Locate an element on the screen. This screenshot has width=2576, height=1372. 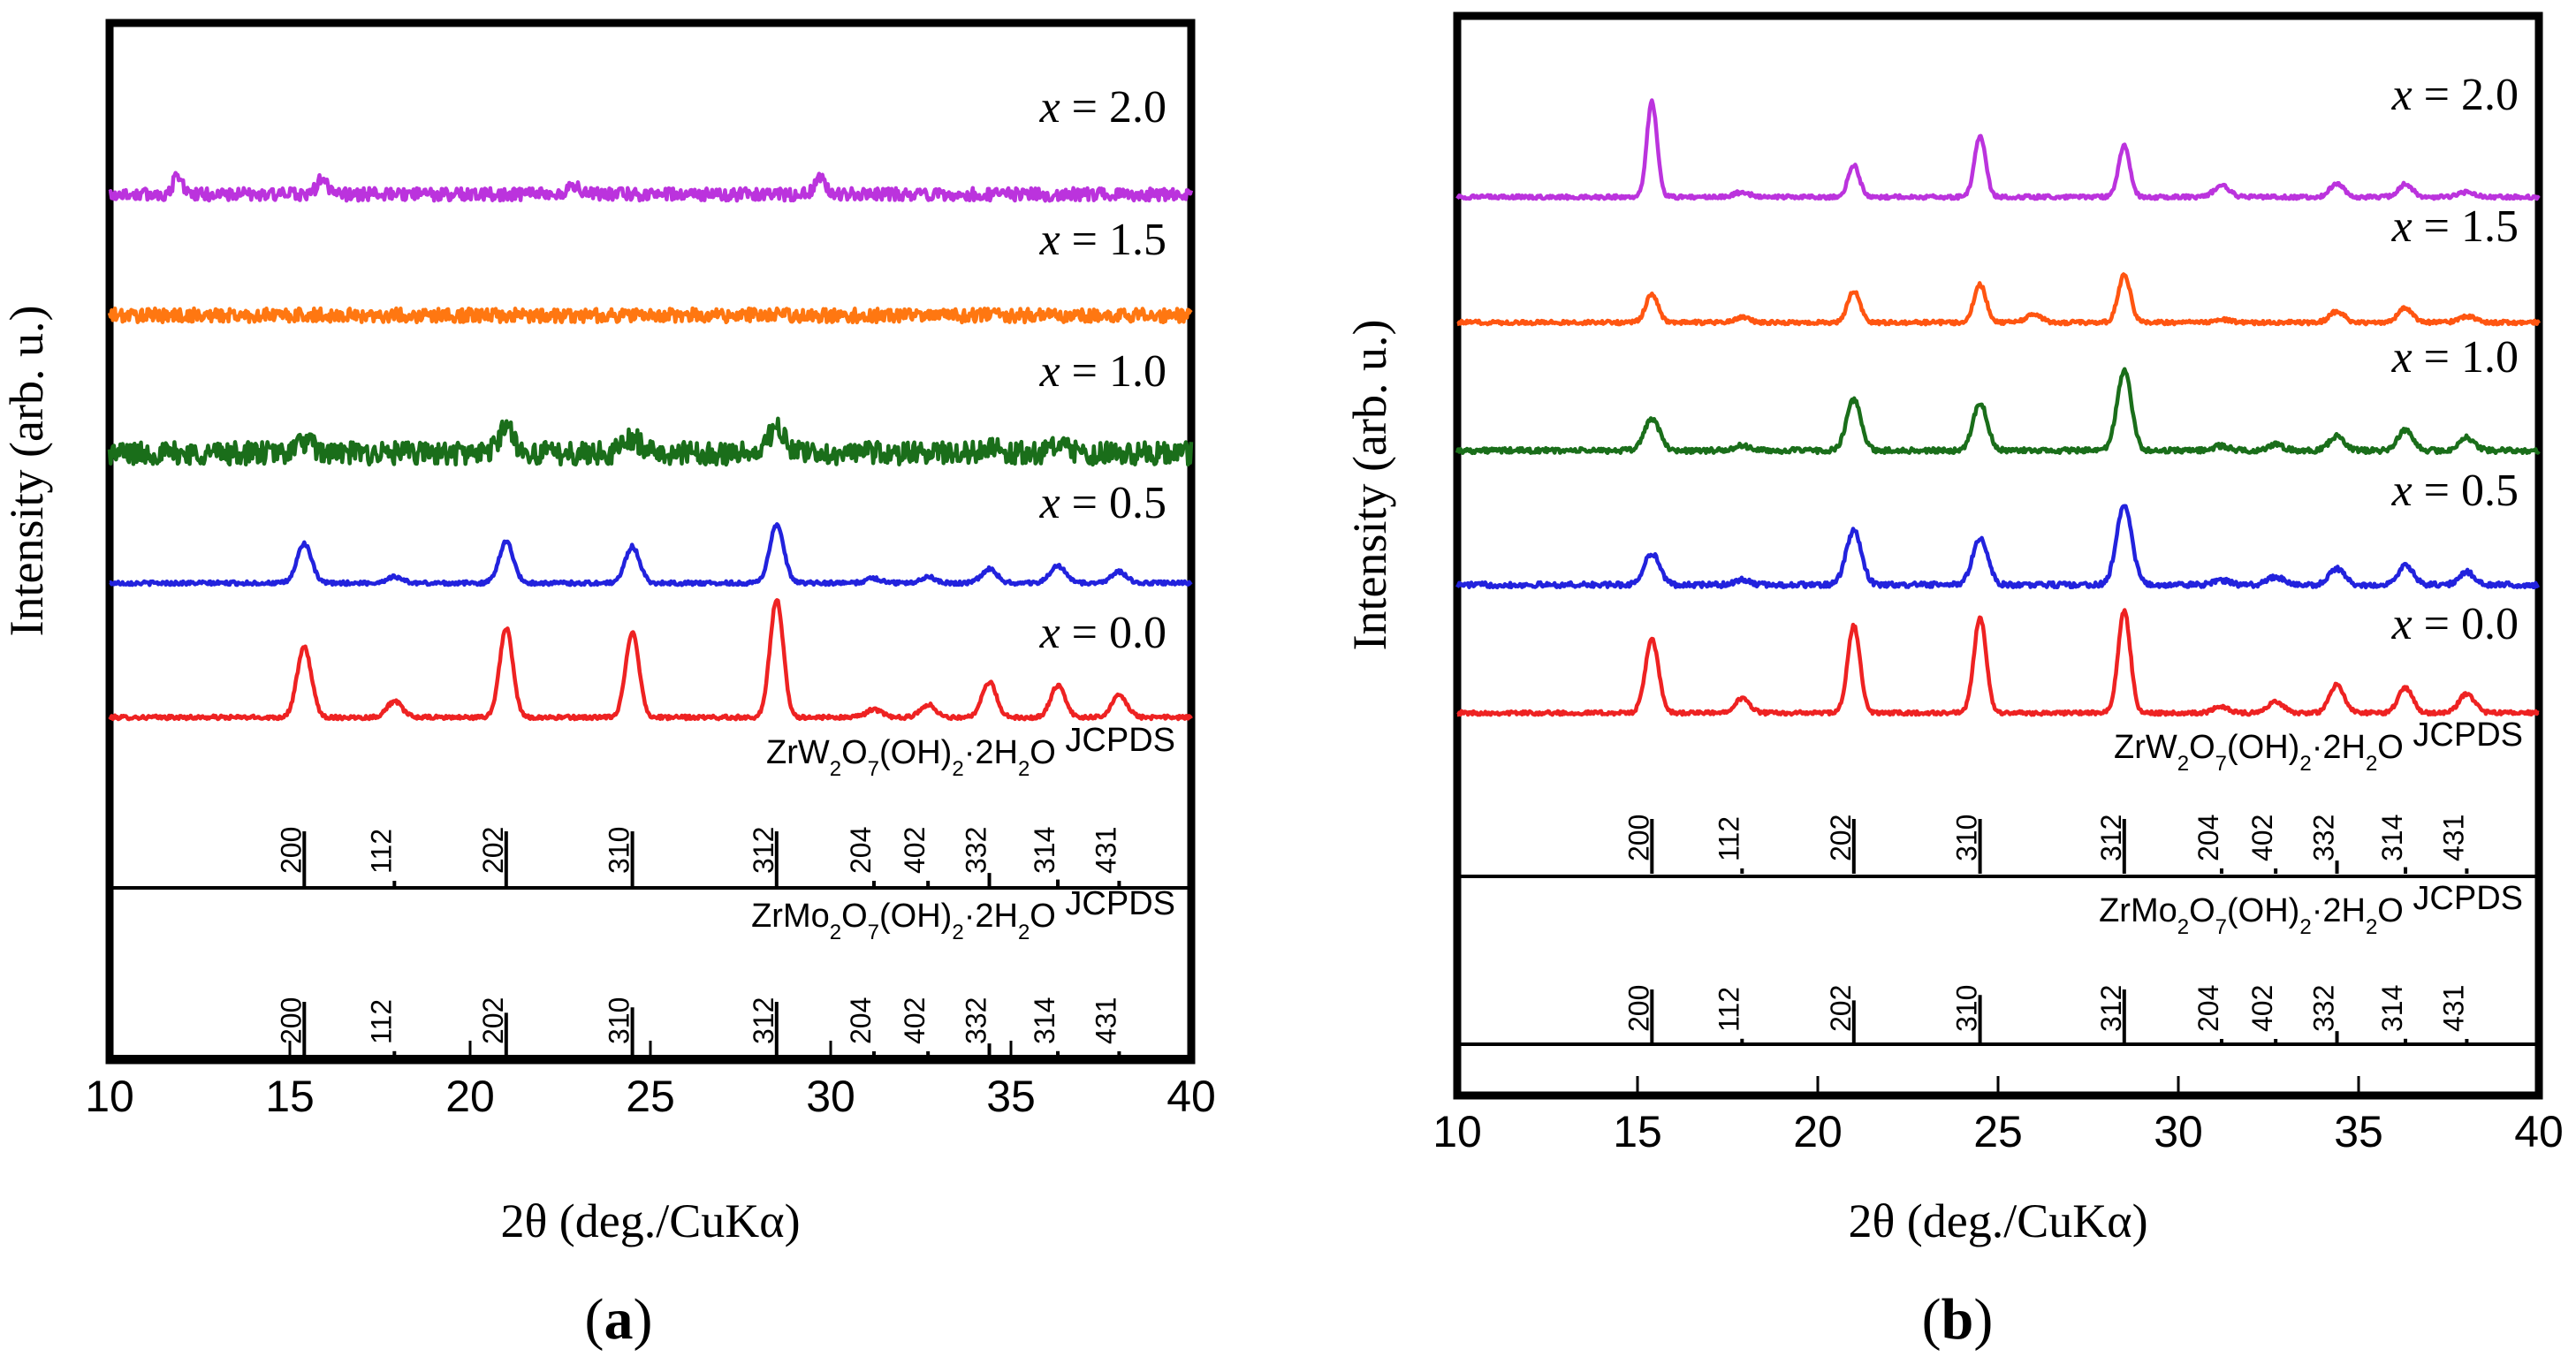
panel-caption: (b) is located at coordinates (1958, 1319).